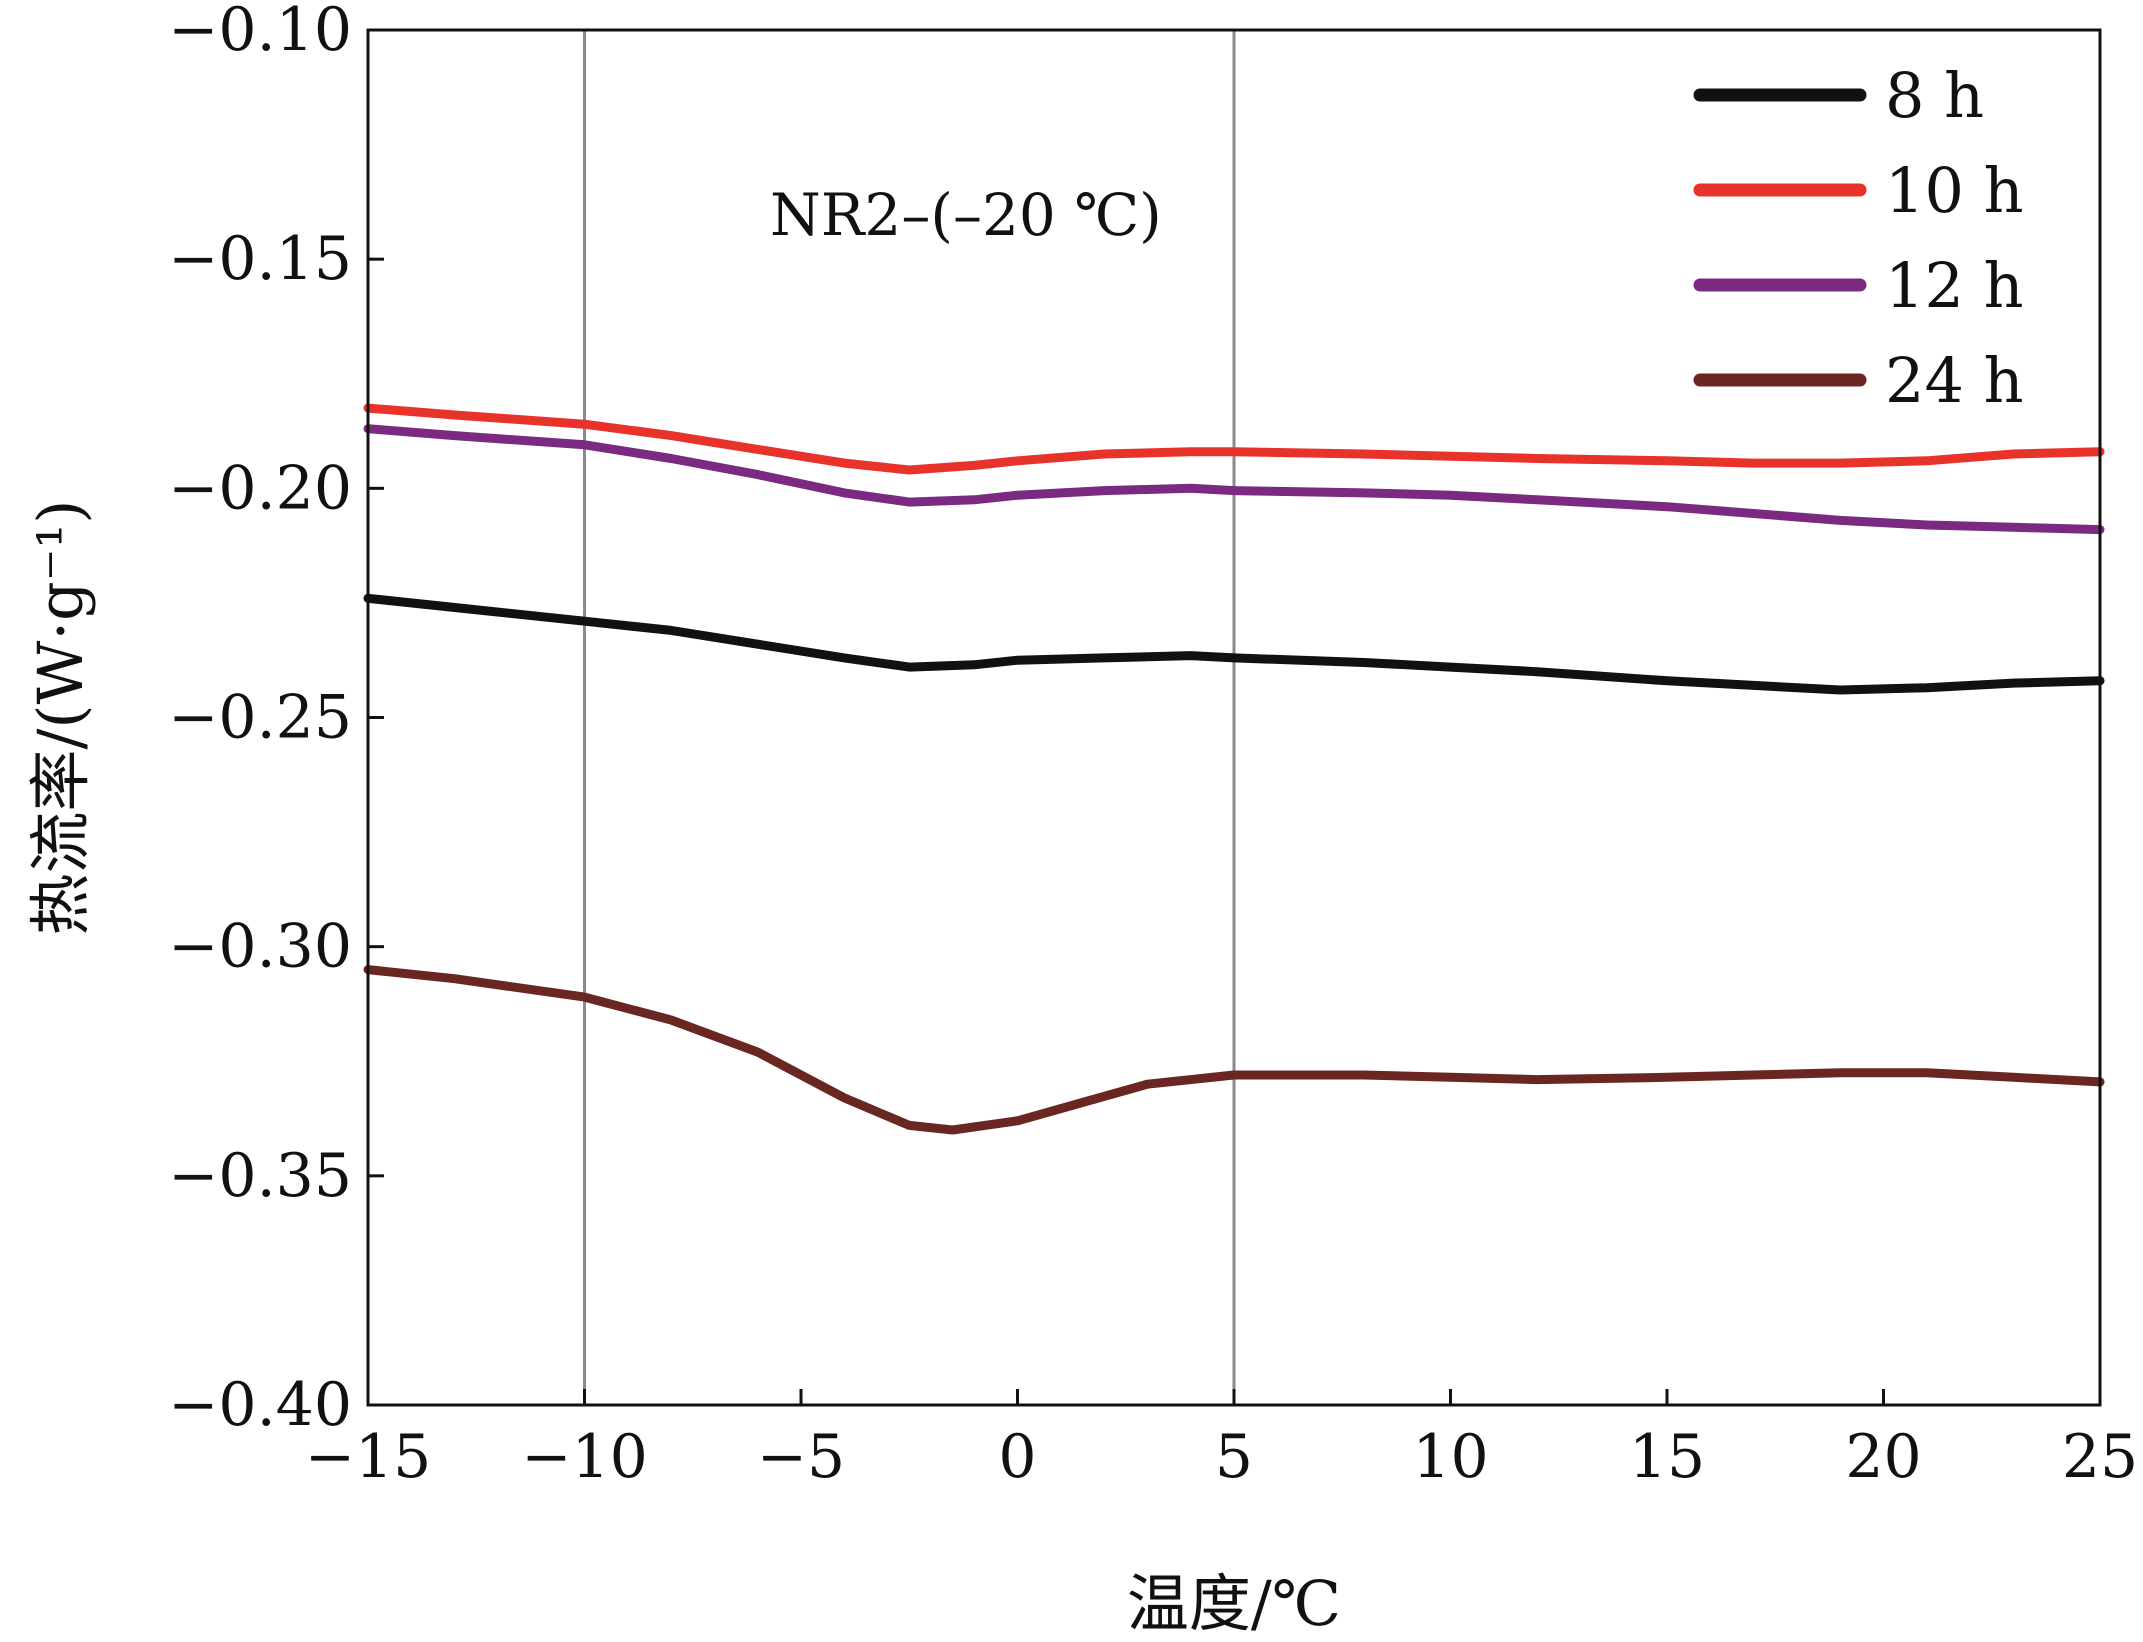  I want to click on y-tick-label: −0.10, so click(260, 32).